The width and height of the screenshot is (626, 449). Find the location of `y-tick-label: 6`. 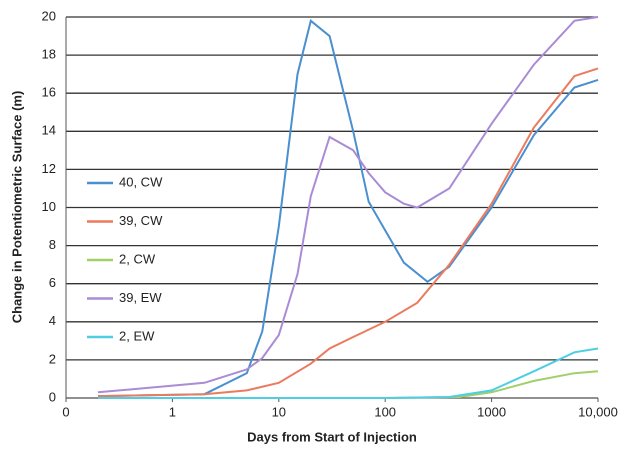

y-tick-label: 6 is located at coordinates (52, 282).